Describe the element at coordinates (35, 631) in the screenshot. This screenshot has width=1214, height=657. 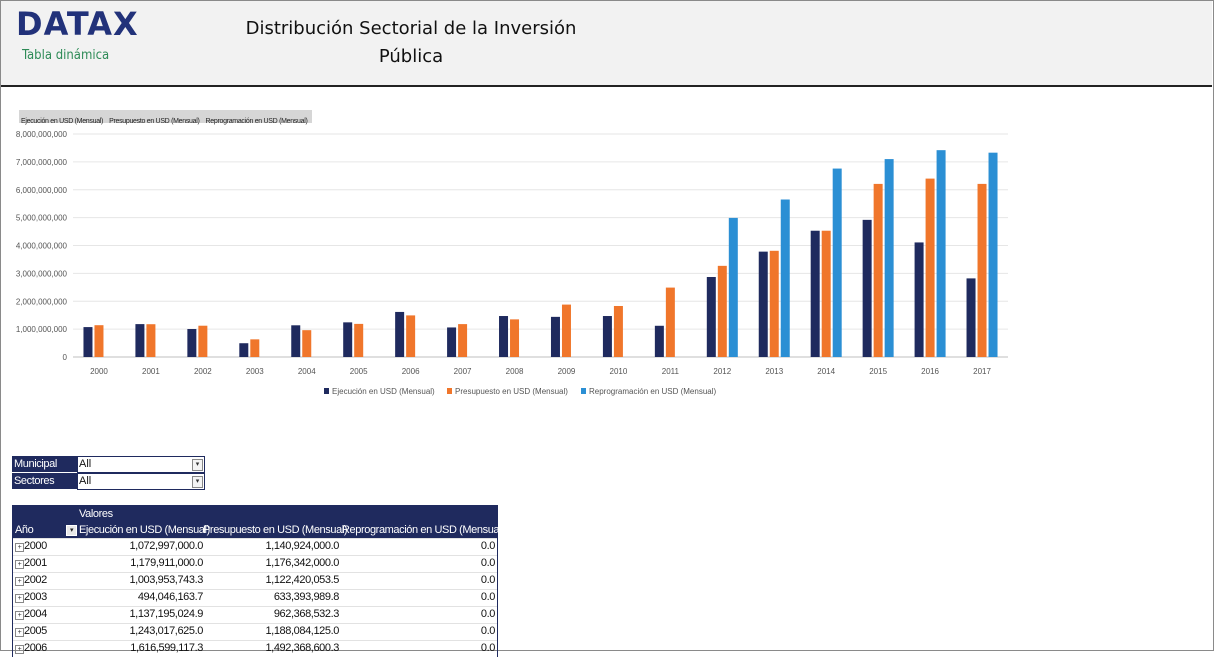
I see `row-year: 2005` at that location.